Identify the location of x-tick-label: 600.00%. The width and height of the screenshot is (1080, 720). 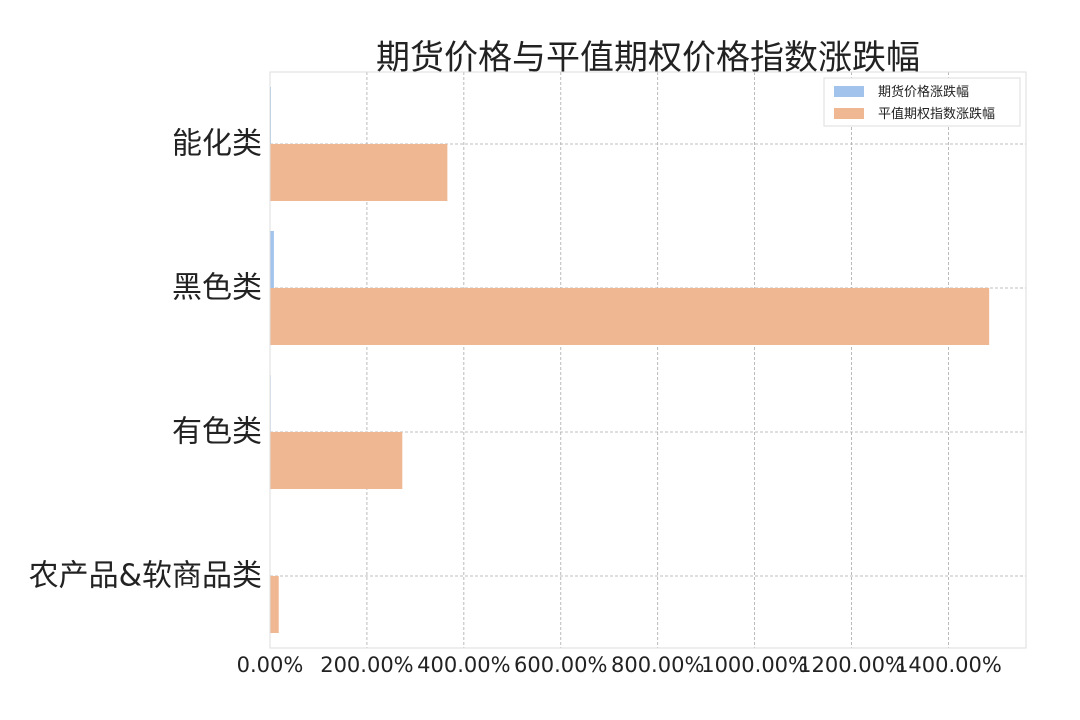
(560, 665).